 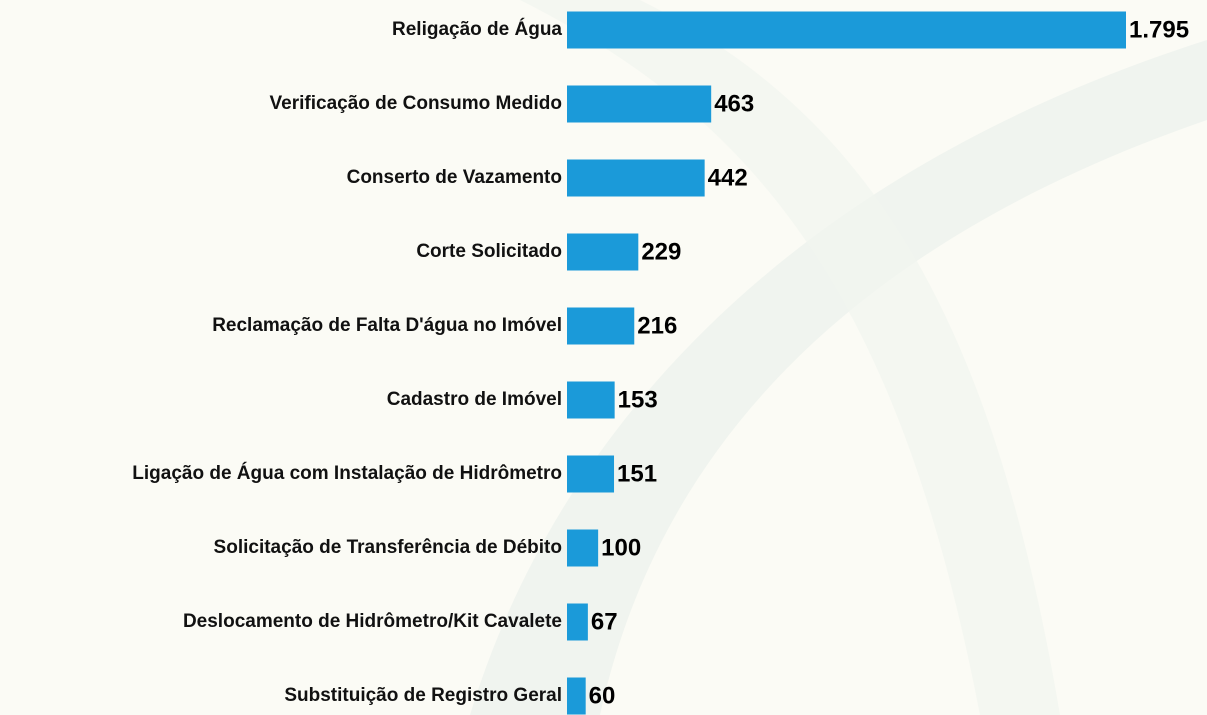 I want to click on value-label: 67, so click(x=604, y=621).